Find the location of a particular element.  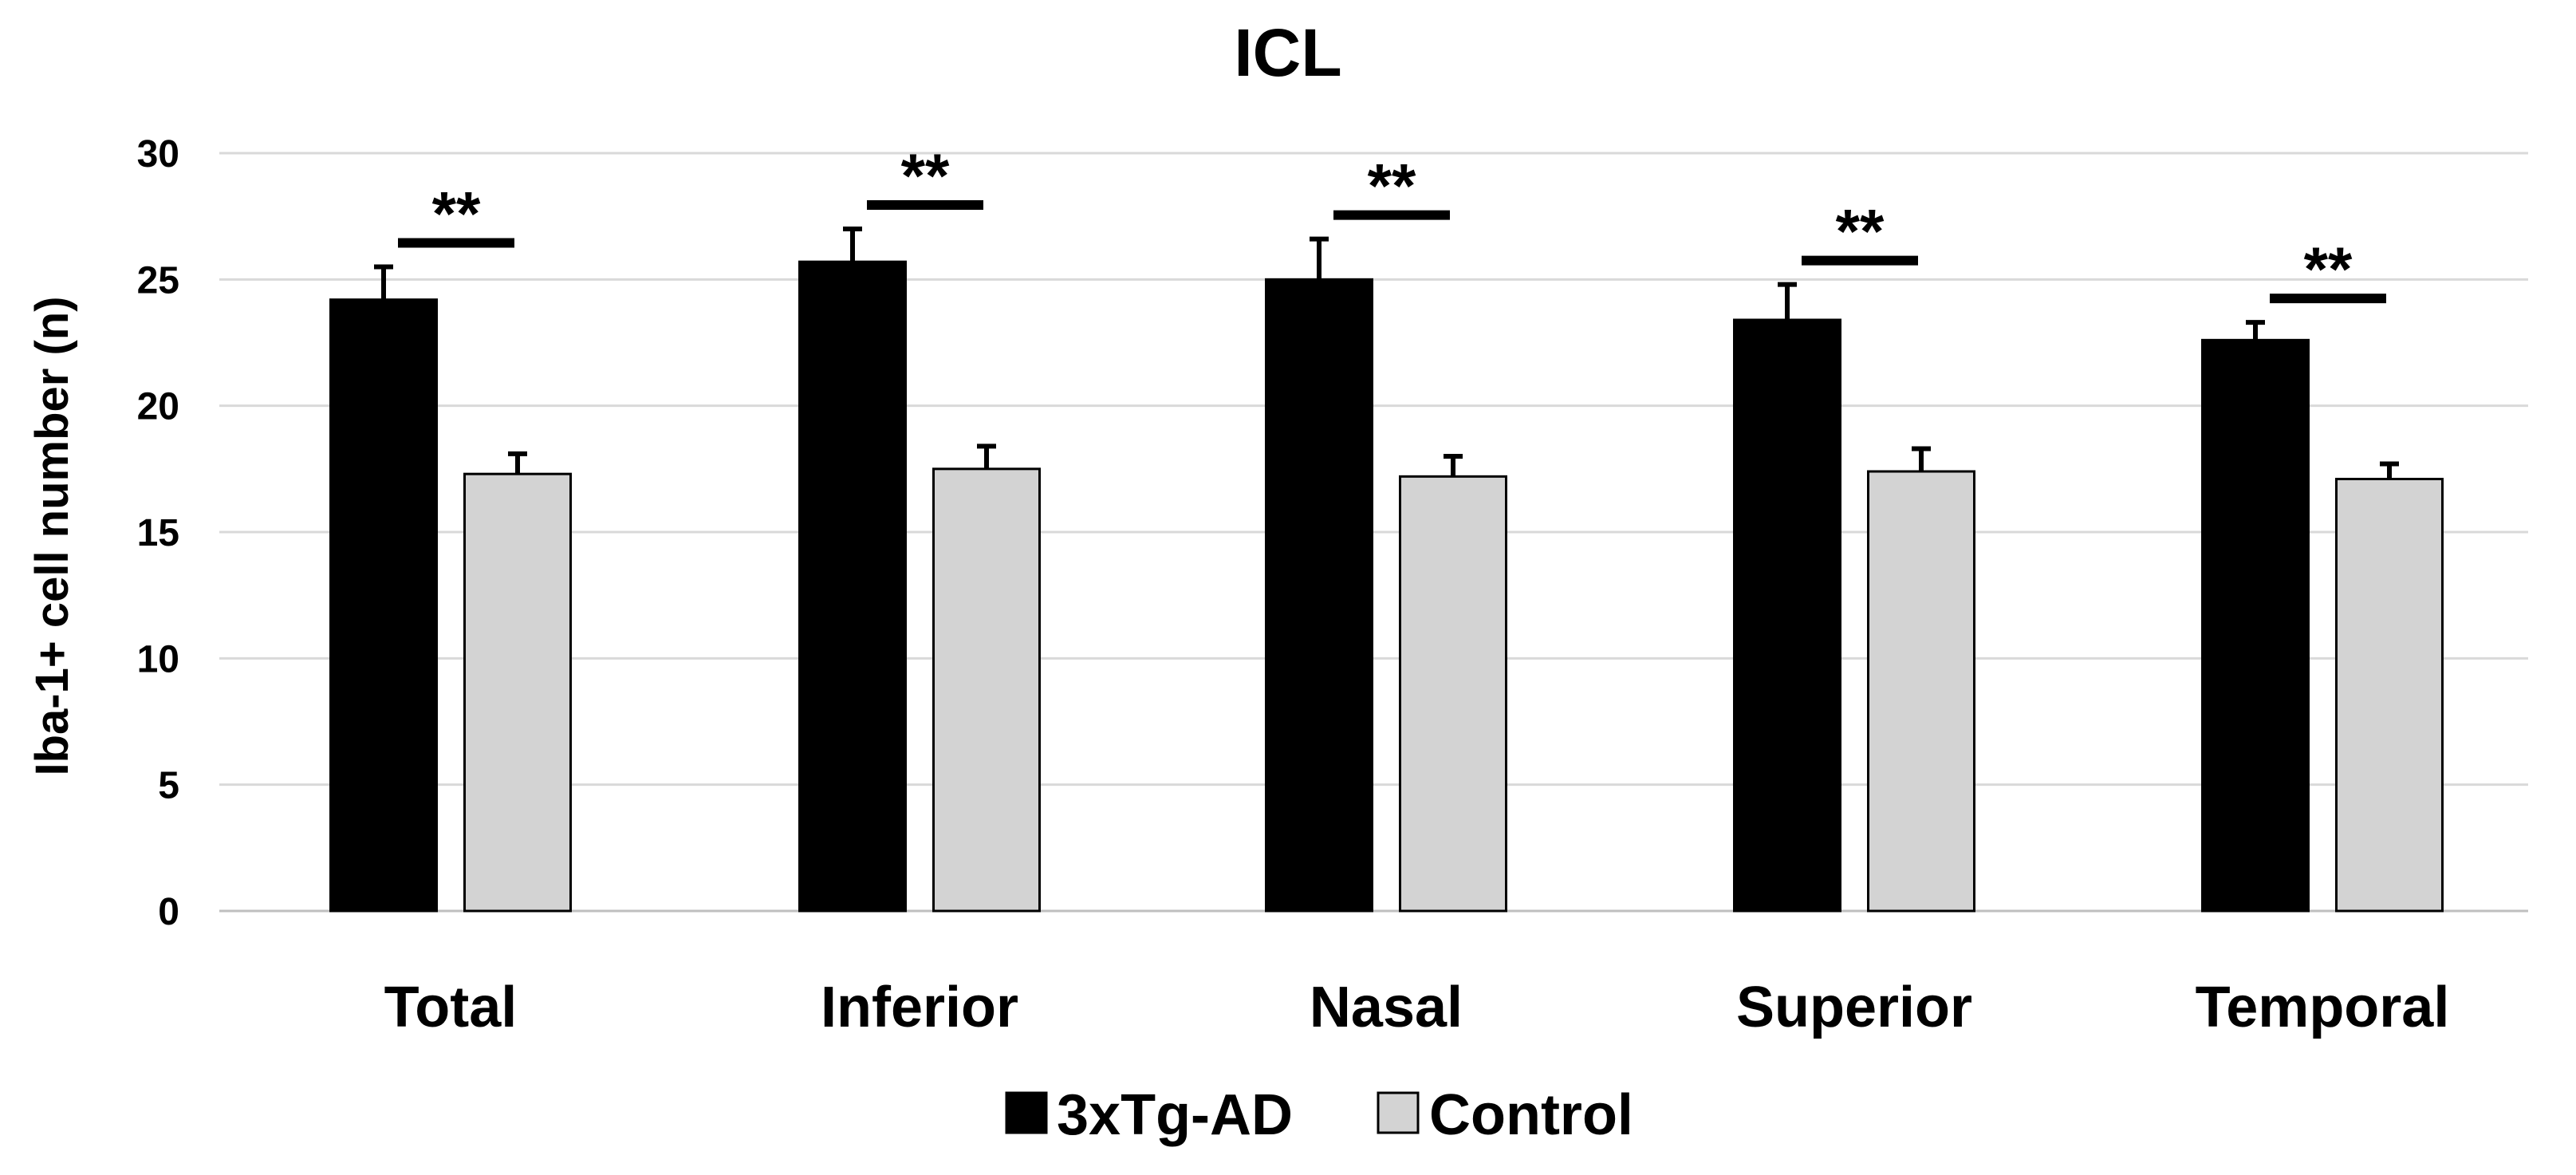

bar-3xtg-ad-superior is located at coordinates (1787, 615).